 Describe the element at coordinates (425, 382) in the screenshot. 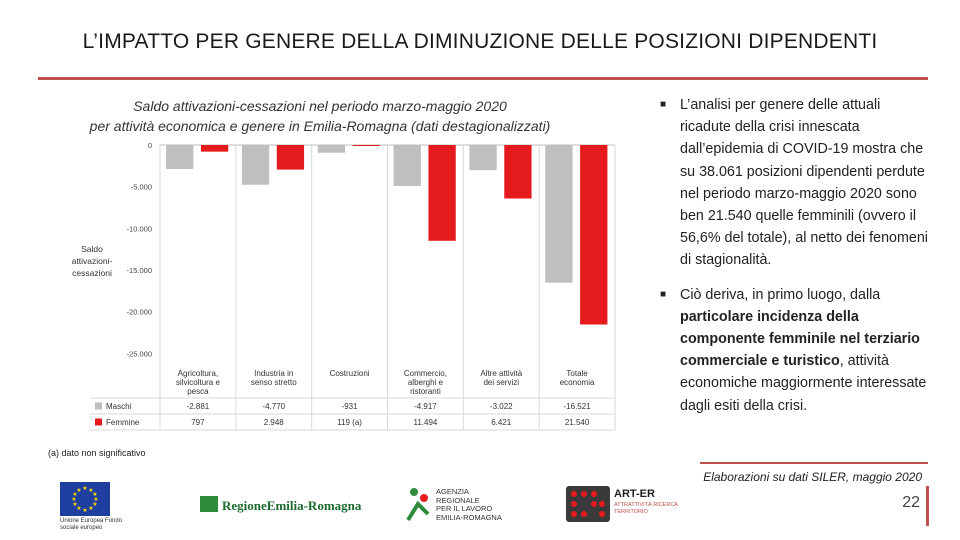

I see `category-label: Commercio, alberghi e ristoranti` at that location.